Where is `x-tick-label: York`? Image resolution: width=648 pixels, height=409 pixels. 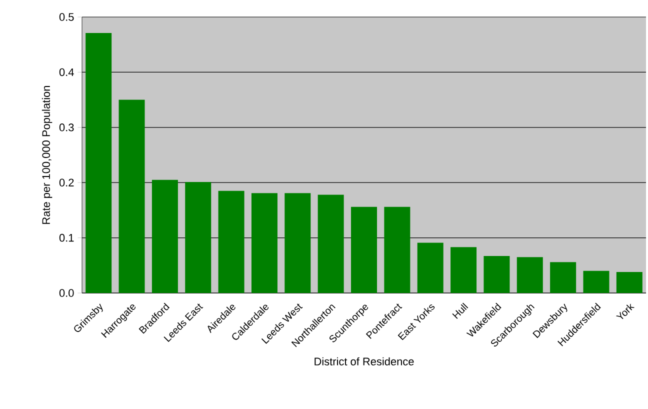
x-tick-label: York is located at coordinates (625, 312).